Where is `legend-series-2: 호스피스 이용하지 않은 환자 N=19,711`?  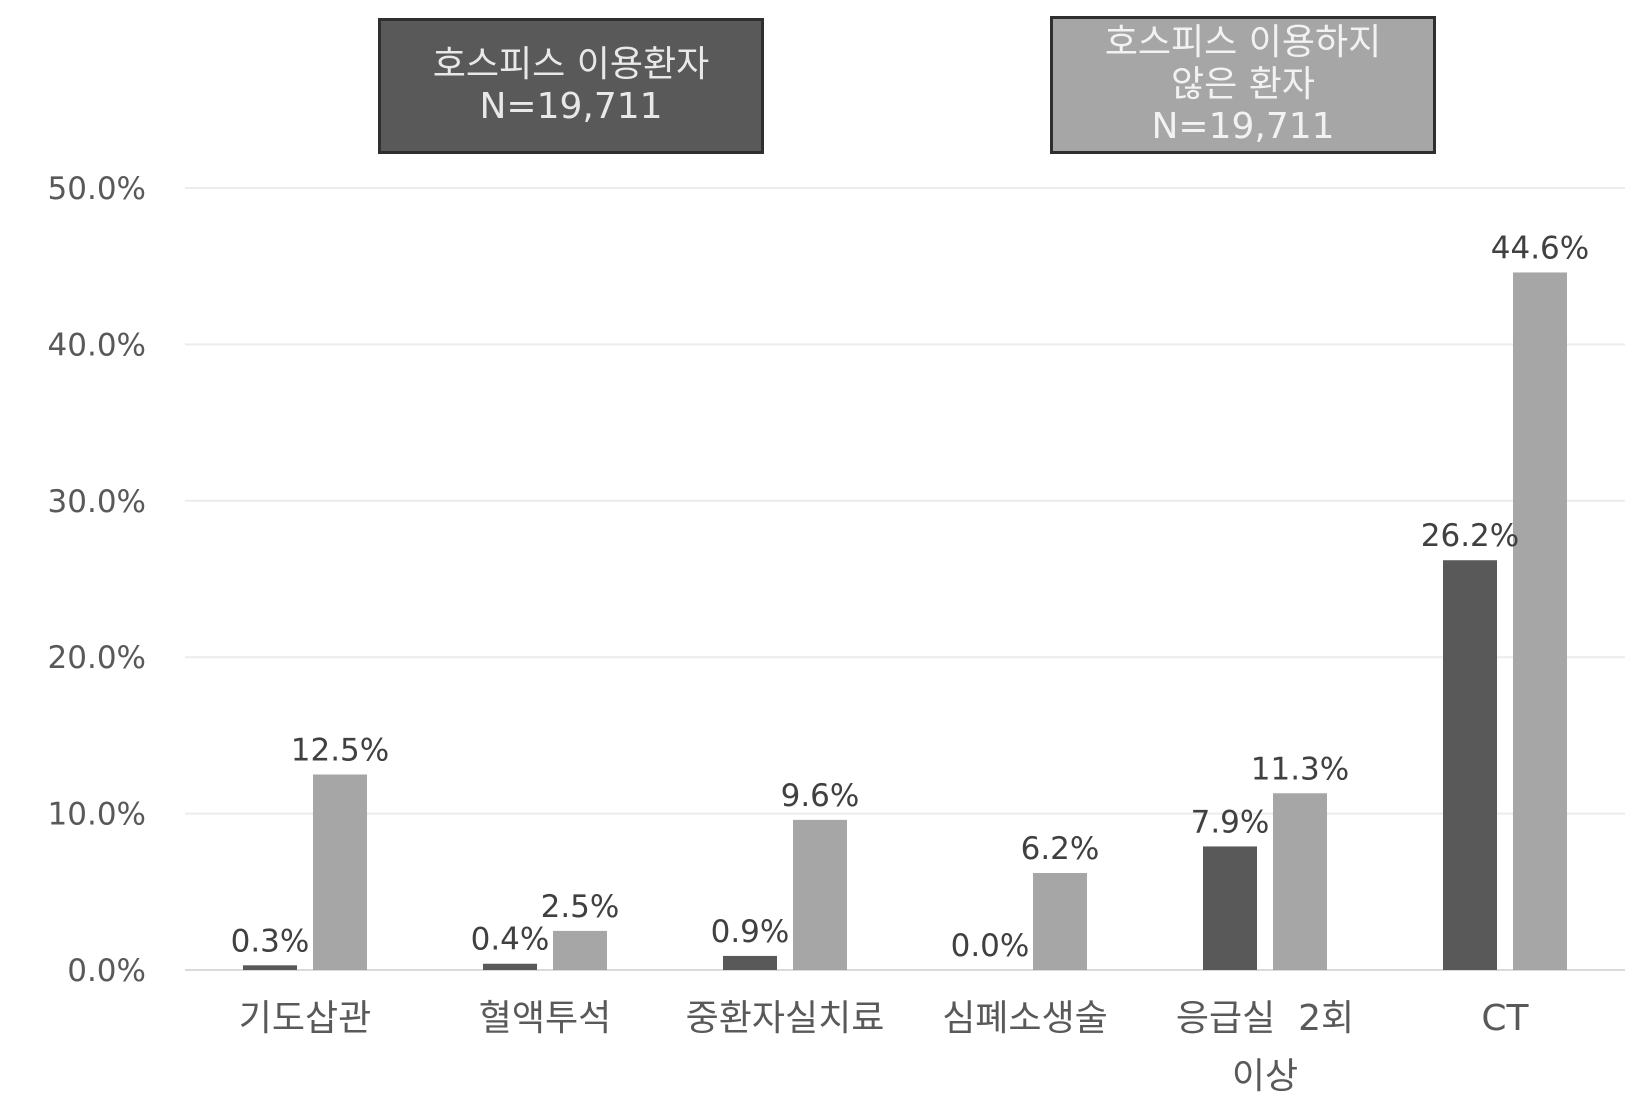
legend-series-2: 호스피스 이용하지 않은 환자 N=19,711 is located at coordinates (1243, 85).